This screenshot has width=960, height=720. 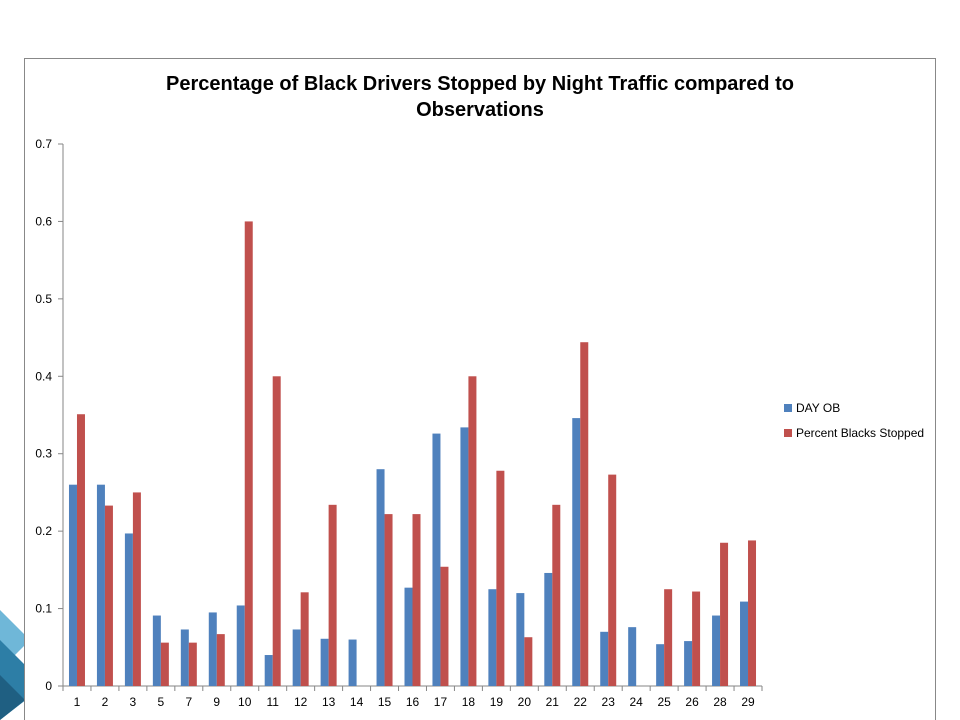 I want to click on x-tick-label: 20, so click(x=525, y=702).